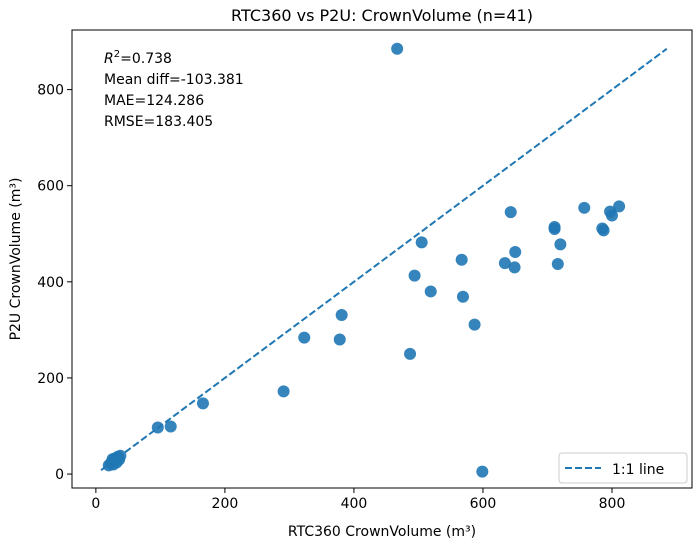  I want to click on legend-label: 1:1 line, so click(638, 470).